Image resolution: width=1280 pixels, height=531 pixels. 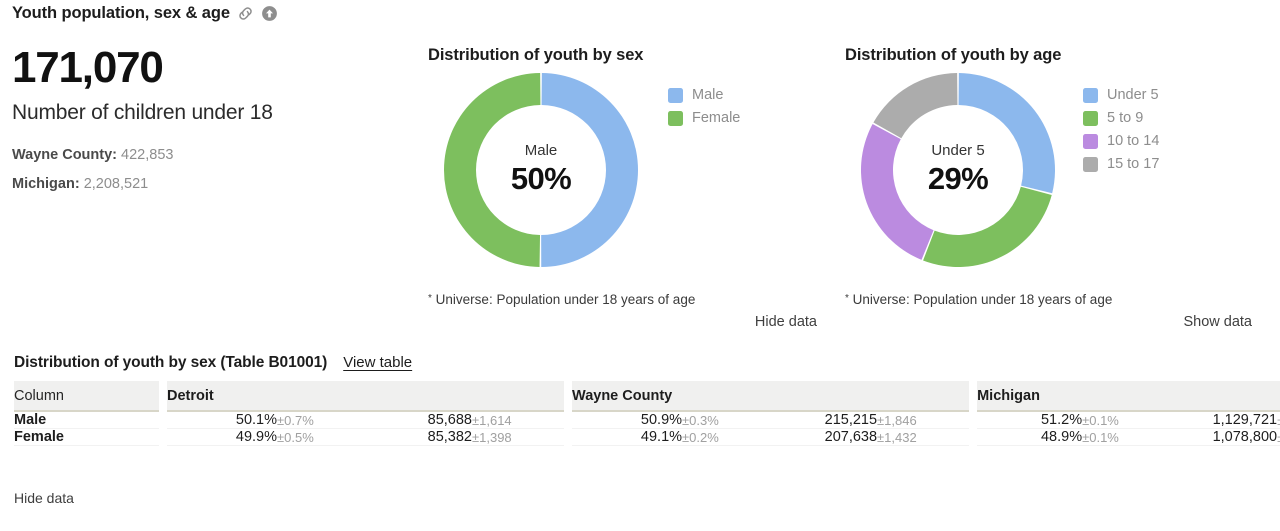 I want to click on view-table-link: View table, so click(x=378, y=362).